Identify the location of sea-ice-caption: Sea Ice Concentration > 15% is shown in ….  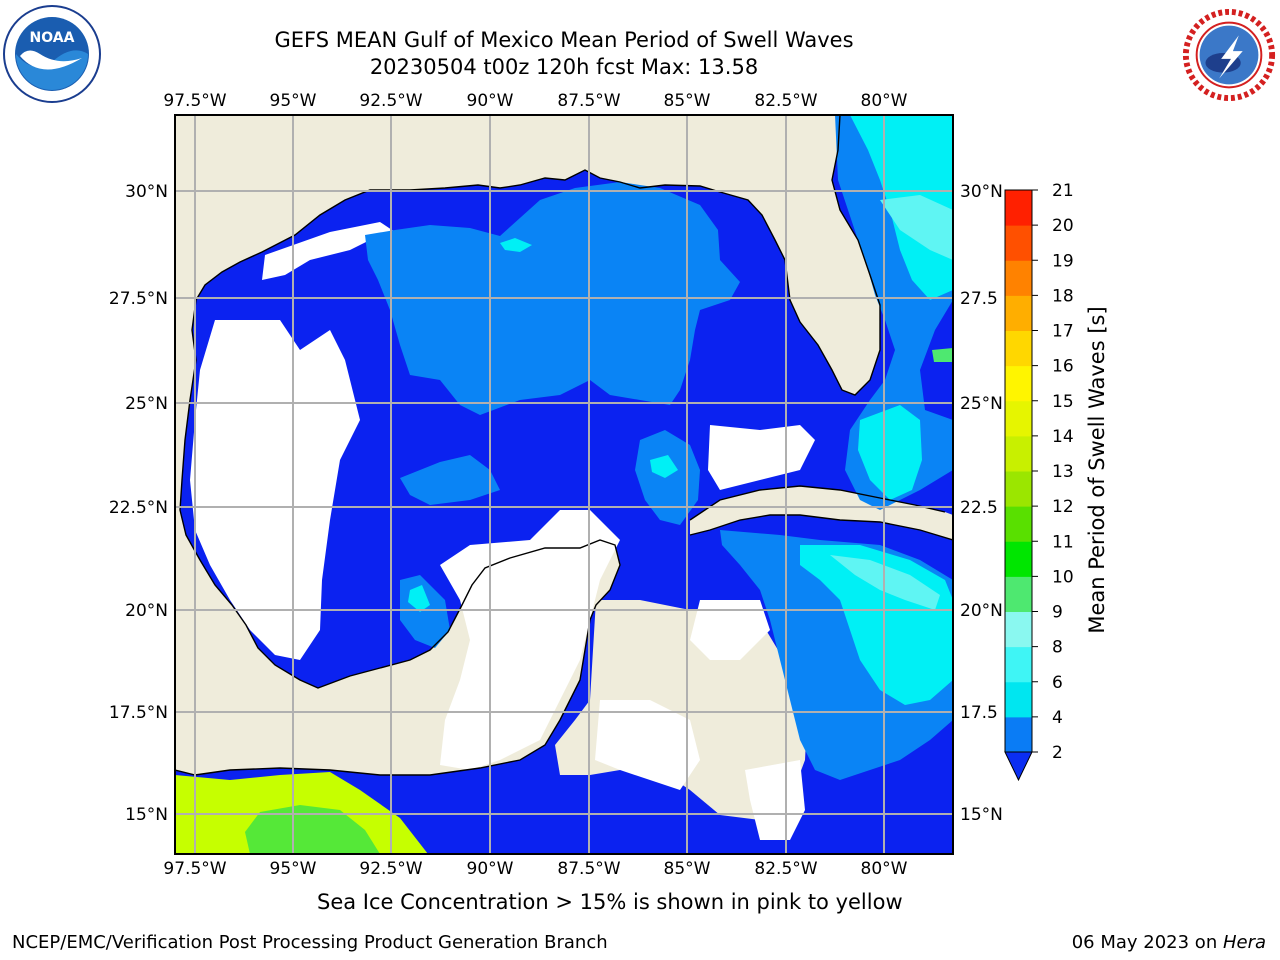
(610, 902).